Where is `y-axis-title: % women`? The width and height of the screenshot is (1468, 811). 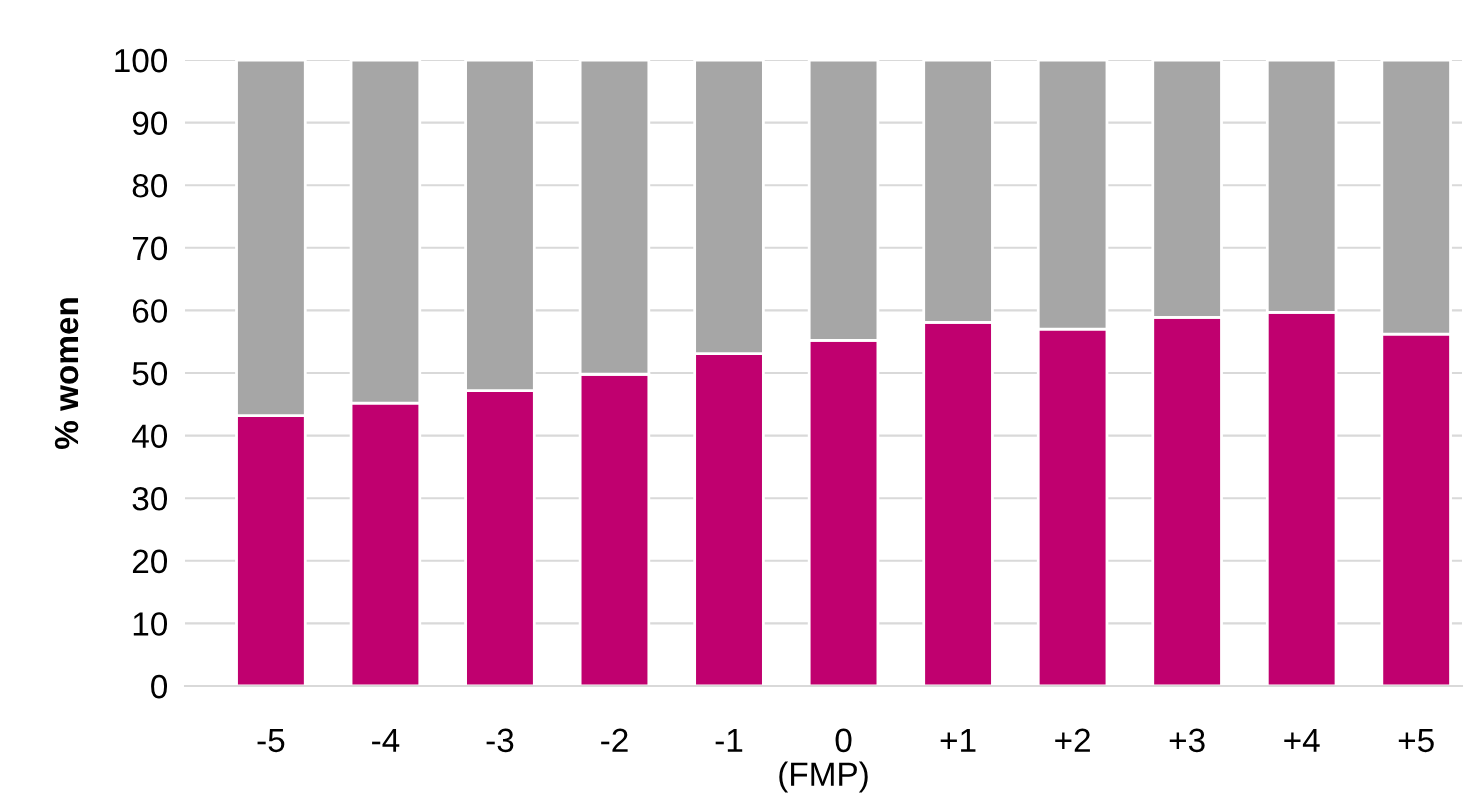 y-axis-title: % women is located at coordinates (66, 374).